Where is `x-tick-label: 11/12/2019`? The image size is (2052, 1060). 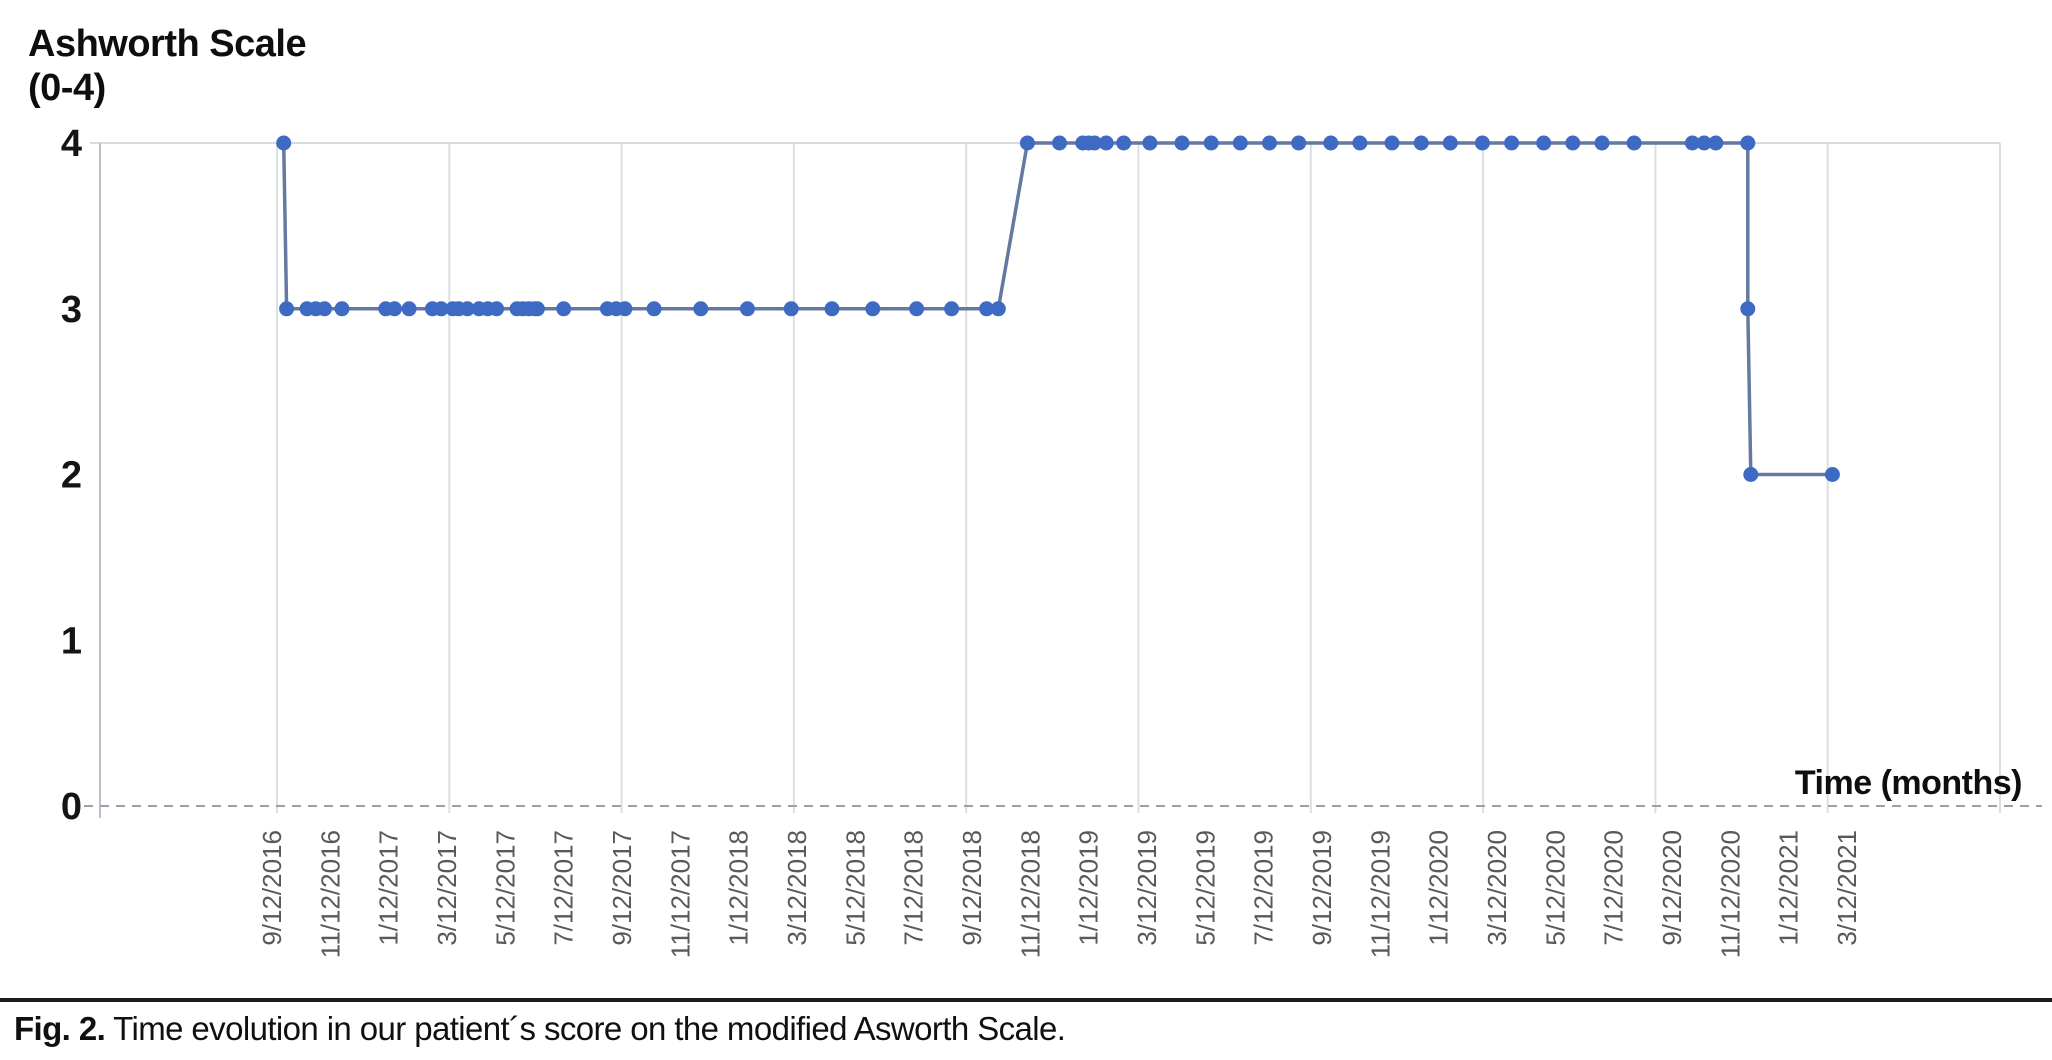 x-tick-label: 11/12/2019 is located at coordinates (1380, 894).